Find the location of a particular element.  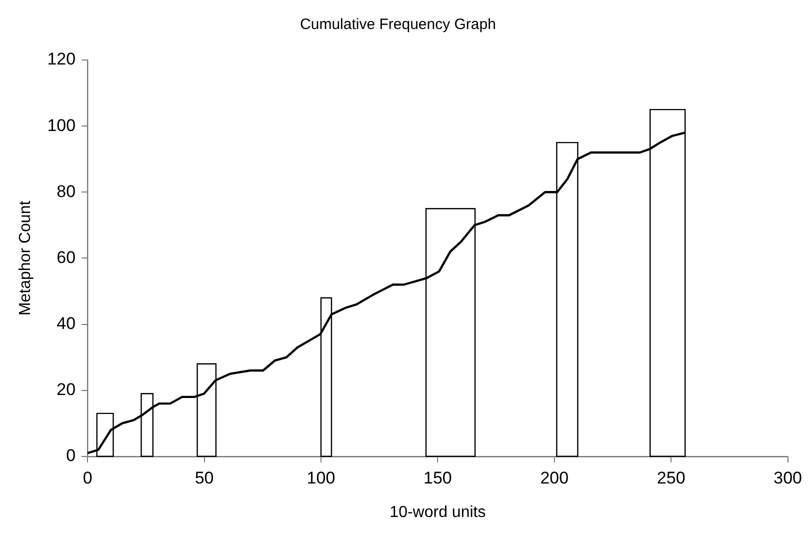

y-tick-label: 20 is located at coordinates (66, 390).